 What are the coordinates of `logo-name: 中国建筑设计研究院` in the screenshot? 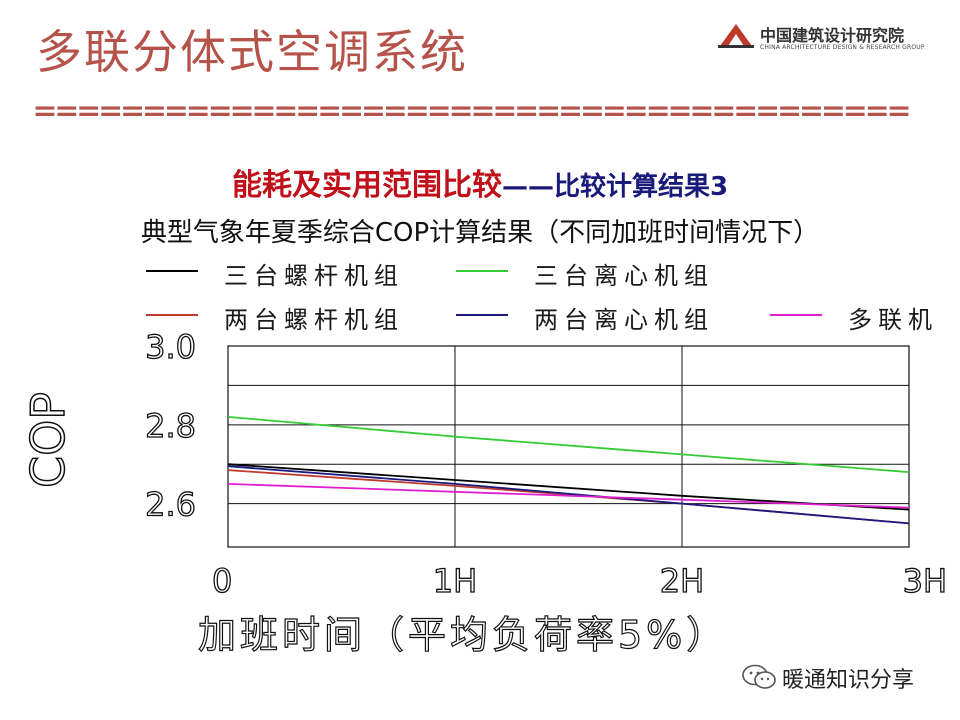 It's located at (832, 35).